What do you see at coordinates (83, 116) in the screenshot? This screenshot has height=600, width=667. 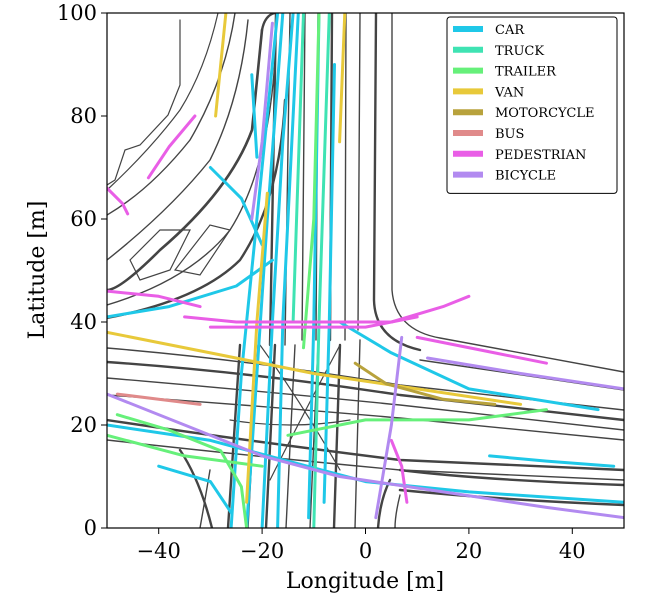 I see `y-tick-label: 80` at bounding box center [83, 116].